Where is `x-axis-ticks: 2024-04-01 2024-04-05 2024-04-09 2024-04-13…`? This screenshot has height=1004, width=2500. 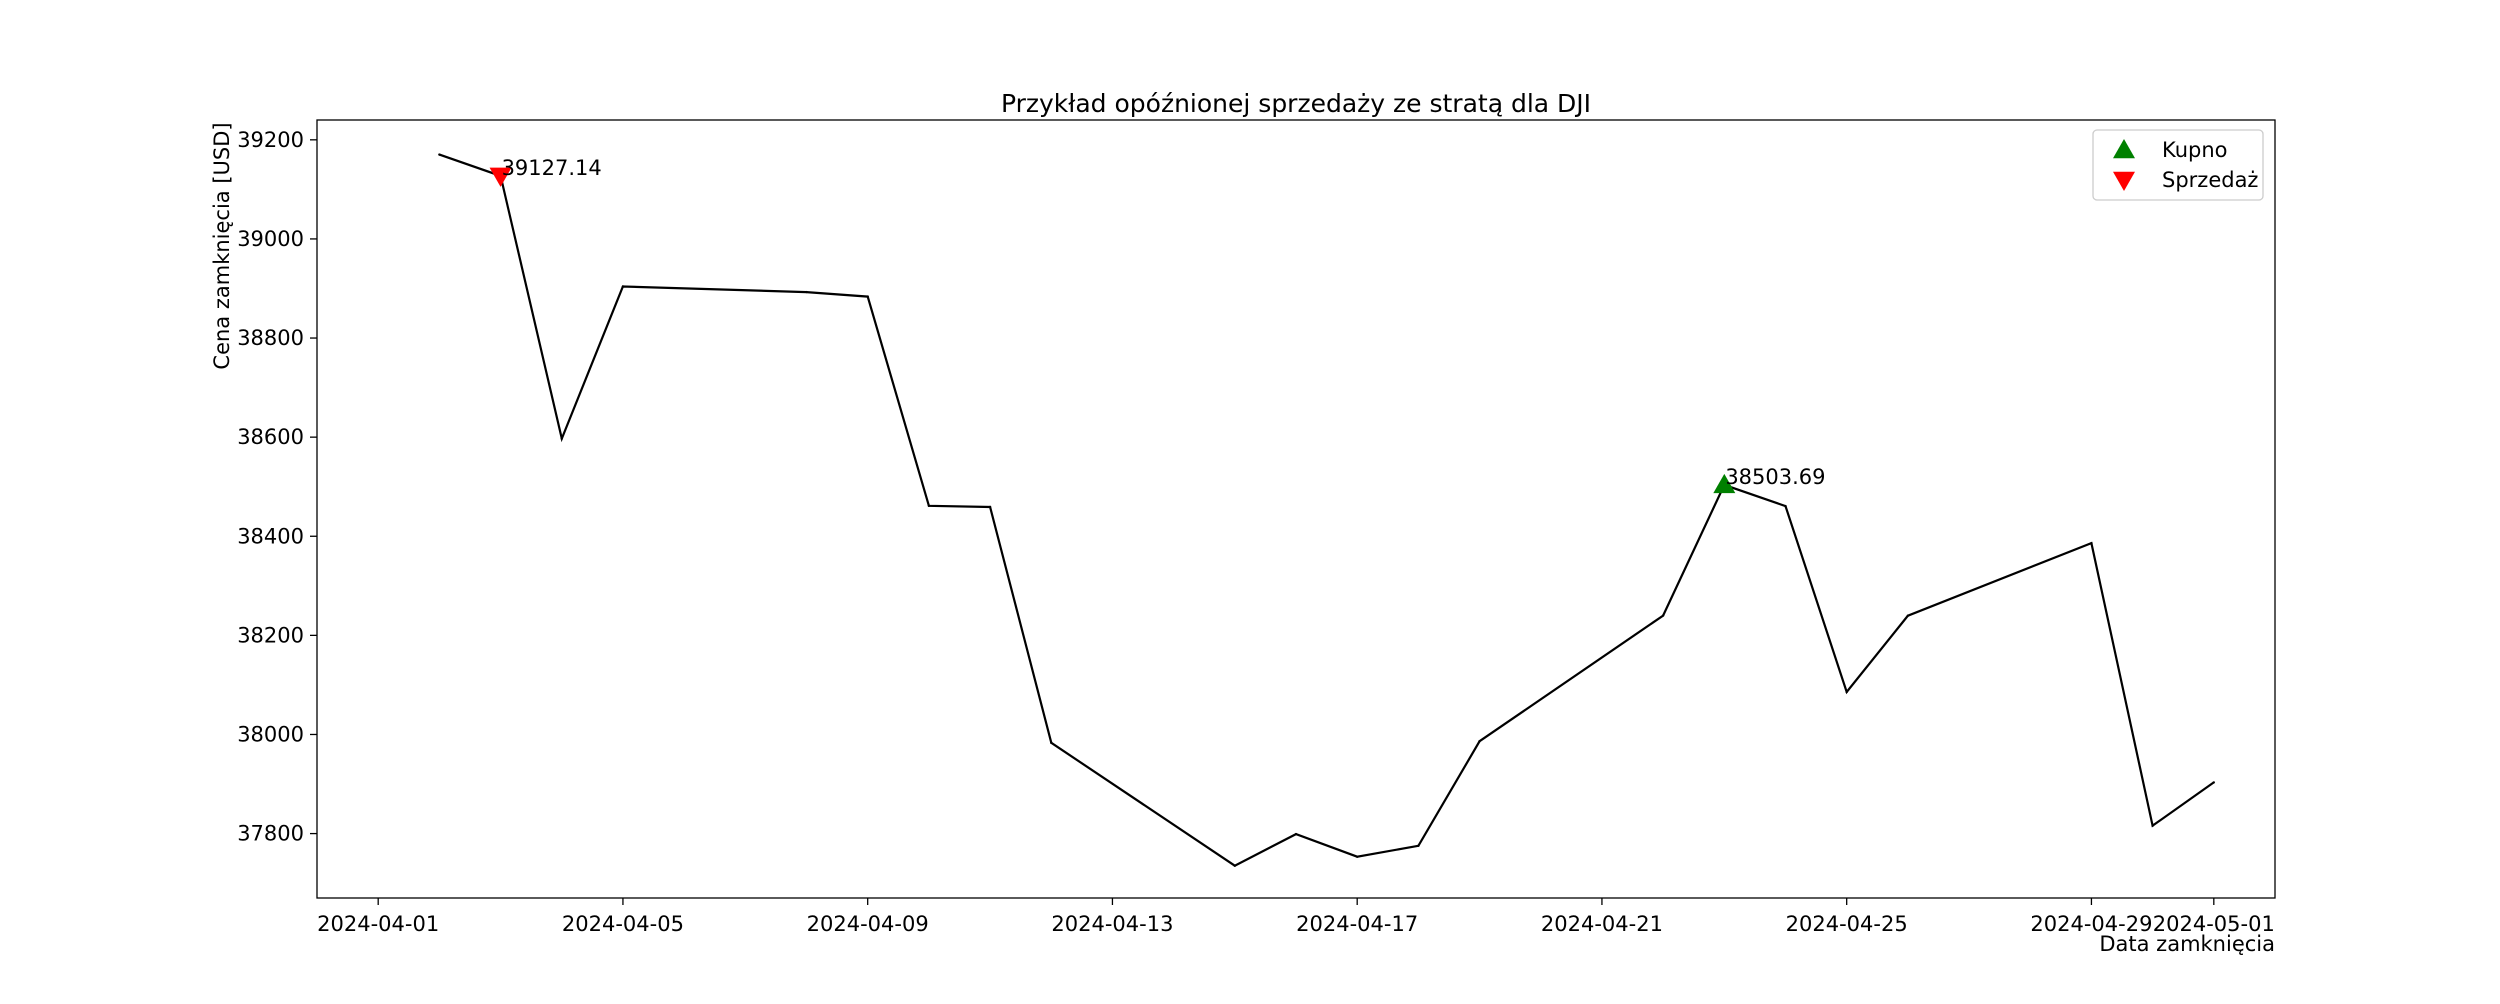
x-axis-ticks: 2024-04-01 2024-04-05 2024-04-09 2024-04-13… is located at coordinates (1296, 917).